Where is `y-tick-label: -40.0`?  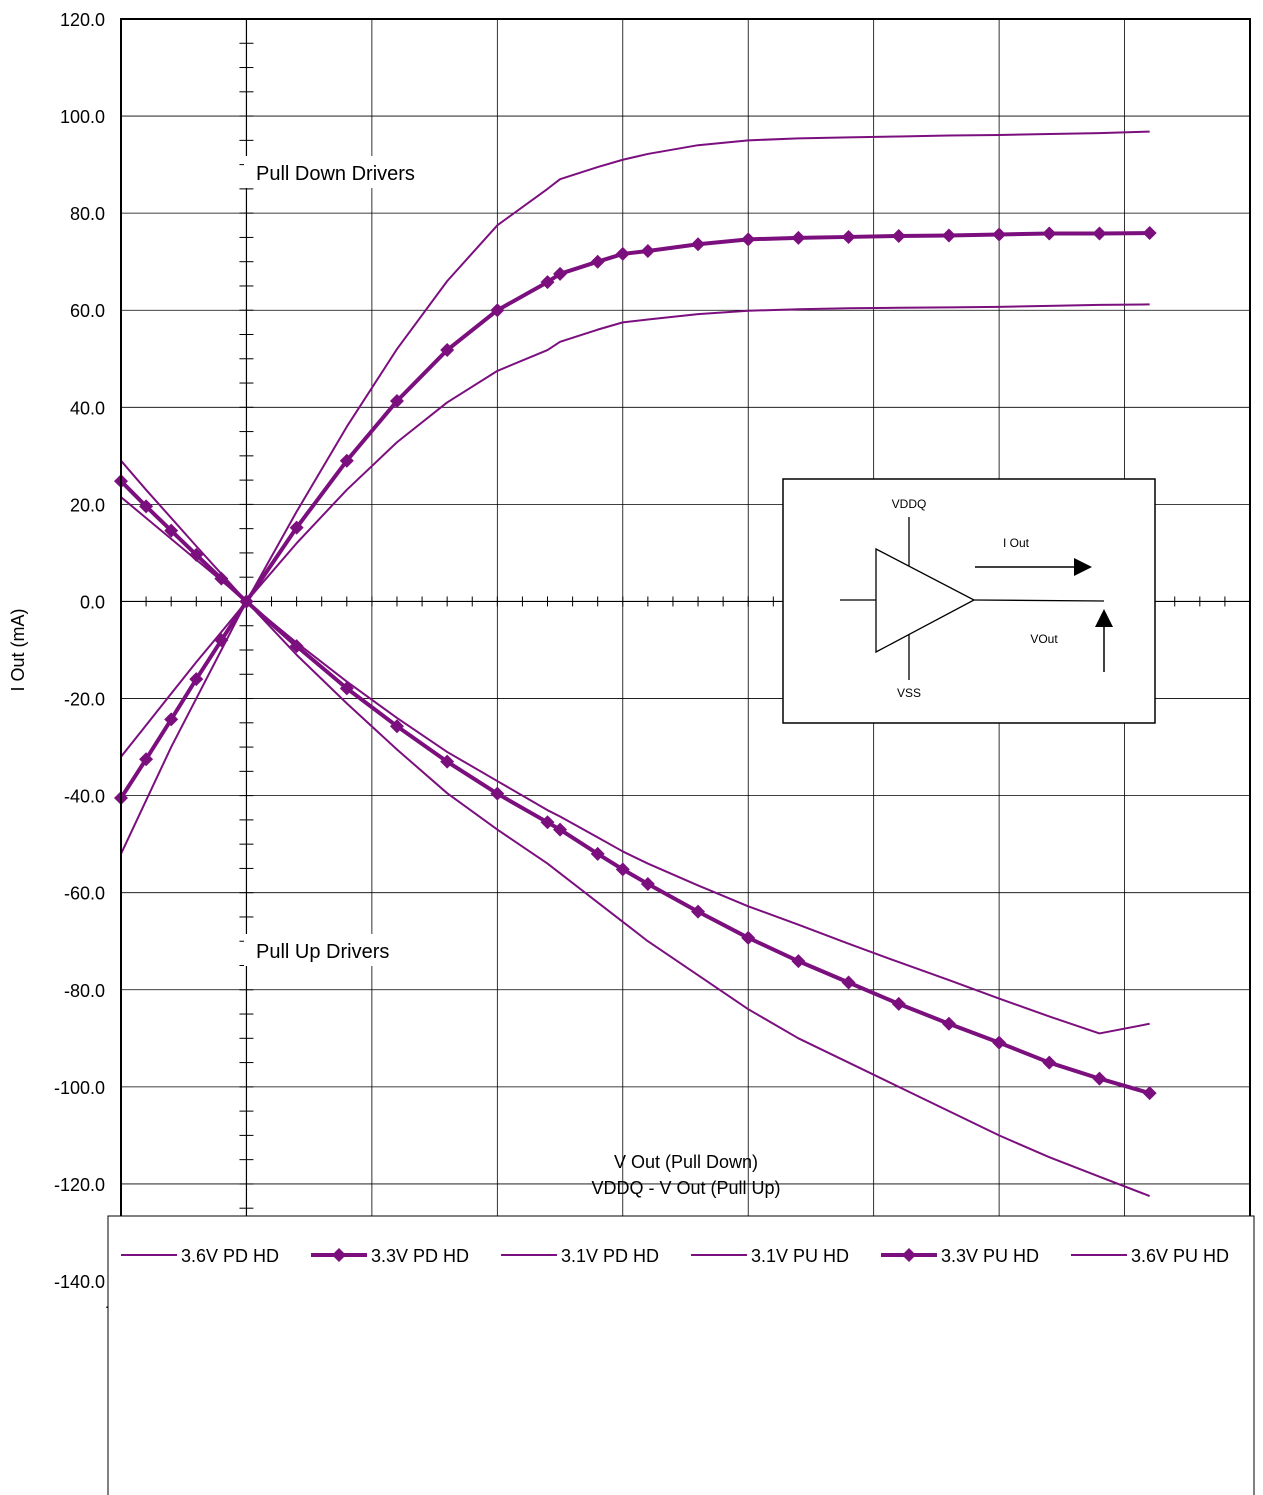 y-tick-label: -40.0 is located at coordinates (84, 797).